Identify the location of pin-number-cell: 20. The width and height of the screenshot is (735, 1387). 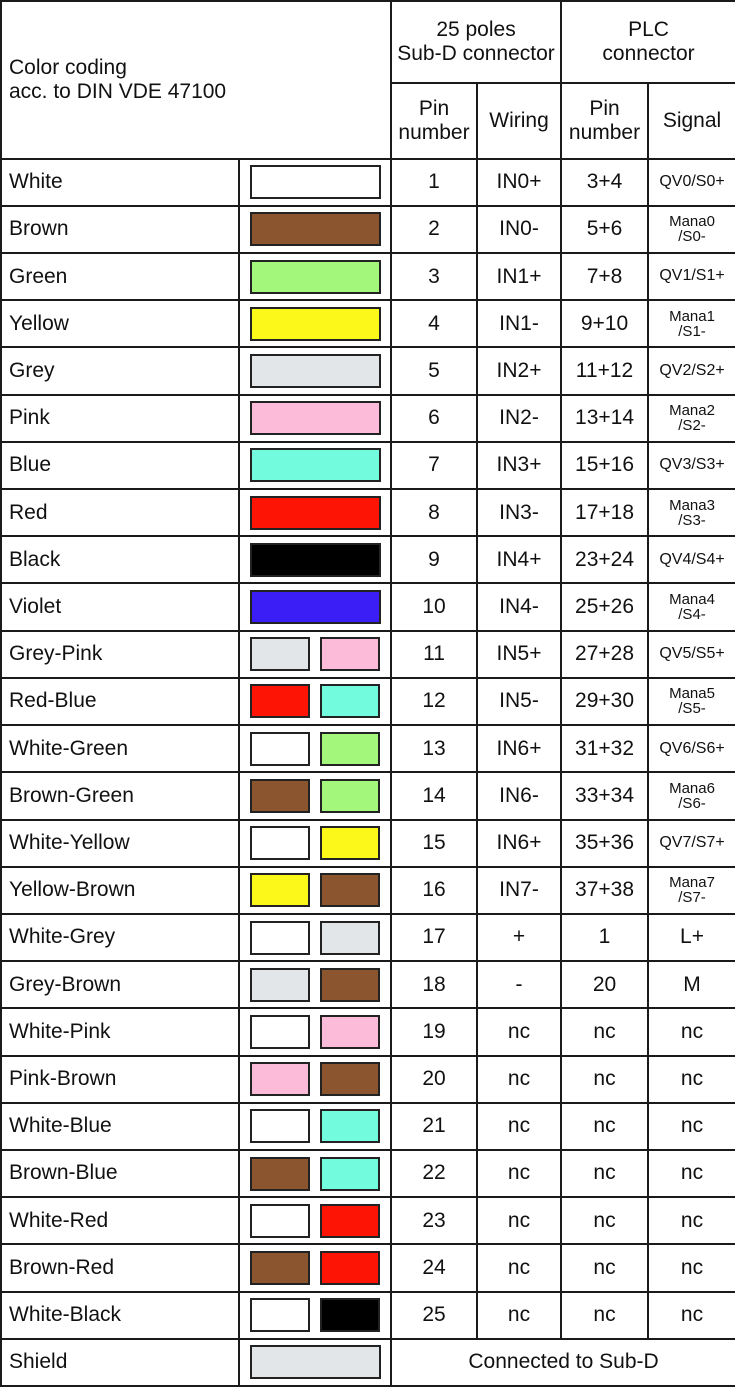
(434, 1079).